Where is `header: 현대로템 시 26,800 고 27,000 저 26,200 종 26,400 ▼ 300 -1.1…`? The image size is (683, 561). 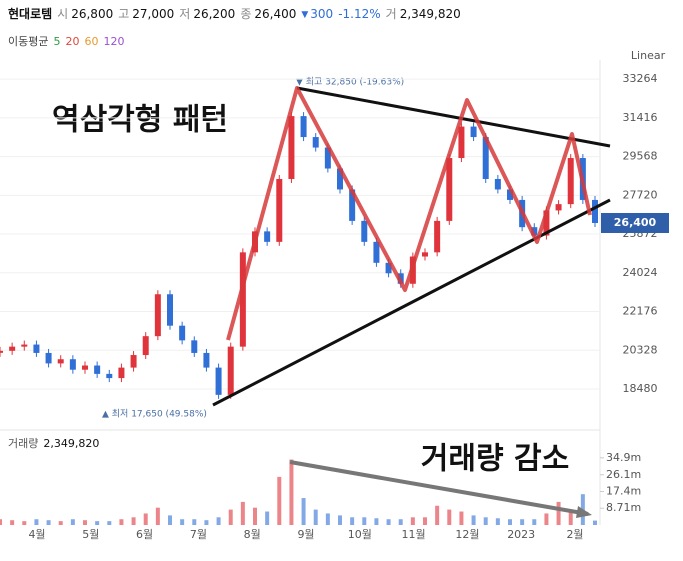 header: 현대로템 시 26,800 고 27,000 저 26,200 종 26,400 ▼ 300 -1.1… is located at coordinates (234, 13).